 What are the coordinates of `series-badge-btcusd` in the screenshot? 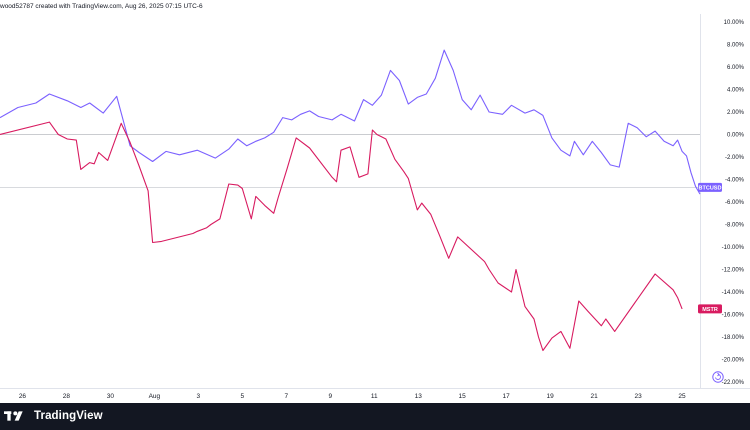 It's located at (710, 187).